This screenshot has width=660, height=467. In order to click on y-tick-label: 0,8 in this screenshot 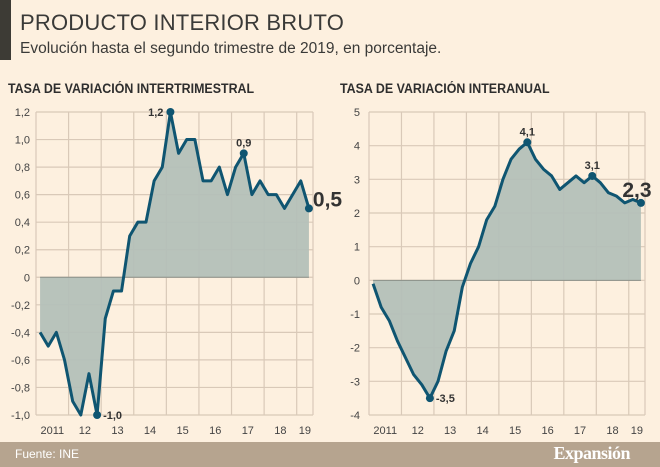, I will do `click(22, 168)`.